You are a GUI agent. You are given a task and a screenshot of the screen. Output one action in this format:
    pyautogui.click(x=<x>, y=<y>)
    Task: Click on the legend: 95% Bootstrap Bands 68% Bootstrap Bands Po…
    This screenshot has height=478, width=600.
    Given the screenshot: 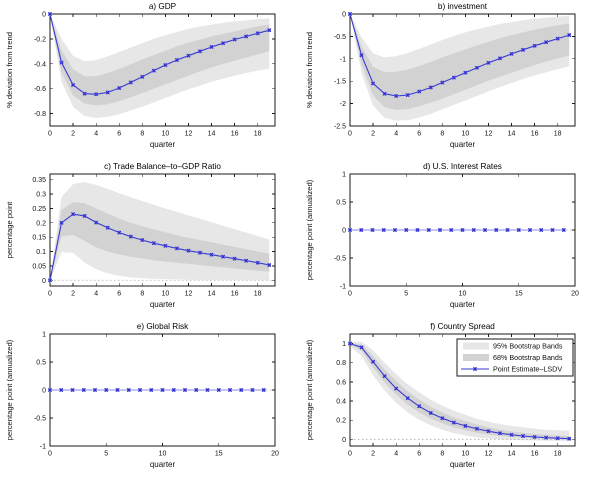 What is the action you would take?
    pyautogui.click(x=515, y=357)
    